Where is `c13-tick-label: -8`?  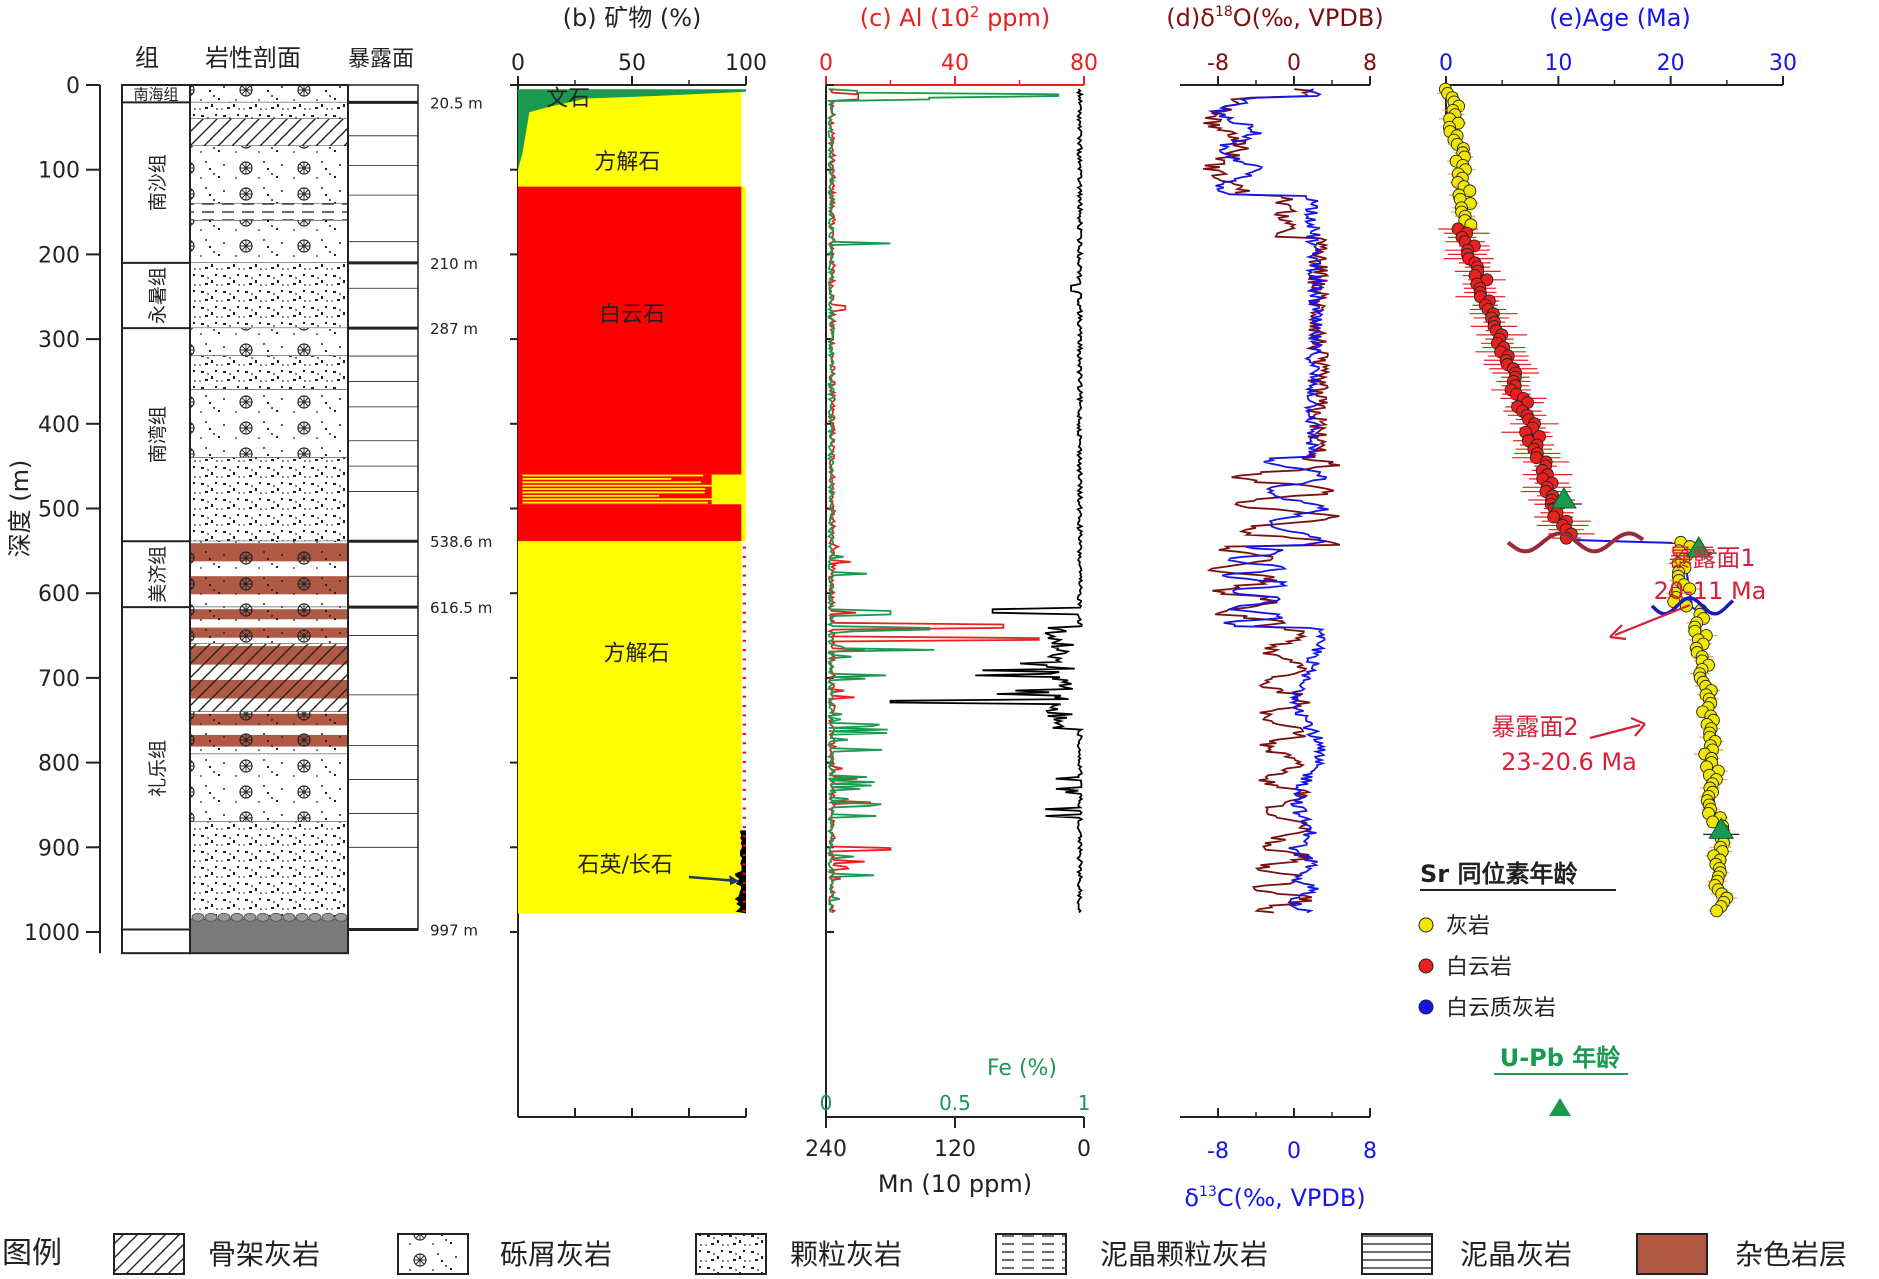
c13-tick-label: -8 is located at coordinates (1218, 1151).